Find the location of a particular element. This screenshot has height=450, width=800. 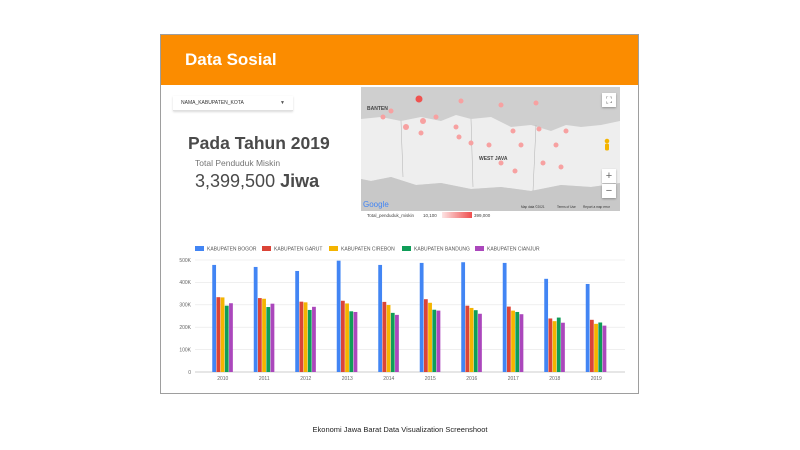

kpi-value: 3,399,500 Jiwa is located at coordinates (257, 181).